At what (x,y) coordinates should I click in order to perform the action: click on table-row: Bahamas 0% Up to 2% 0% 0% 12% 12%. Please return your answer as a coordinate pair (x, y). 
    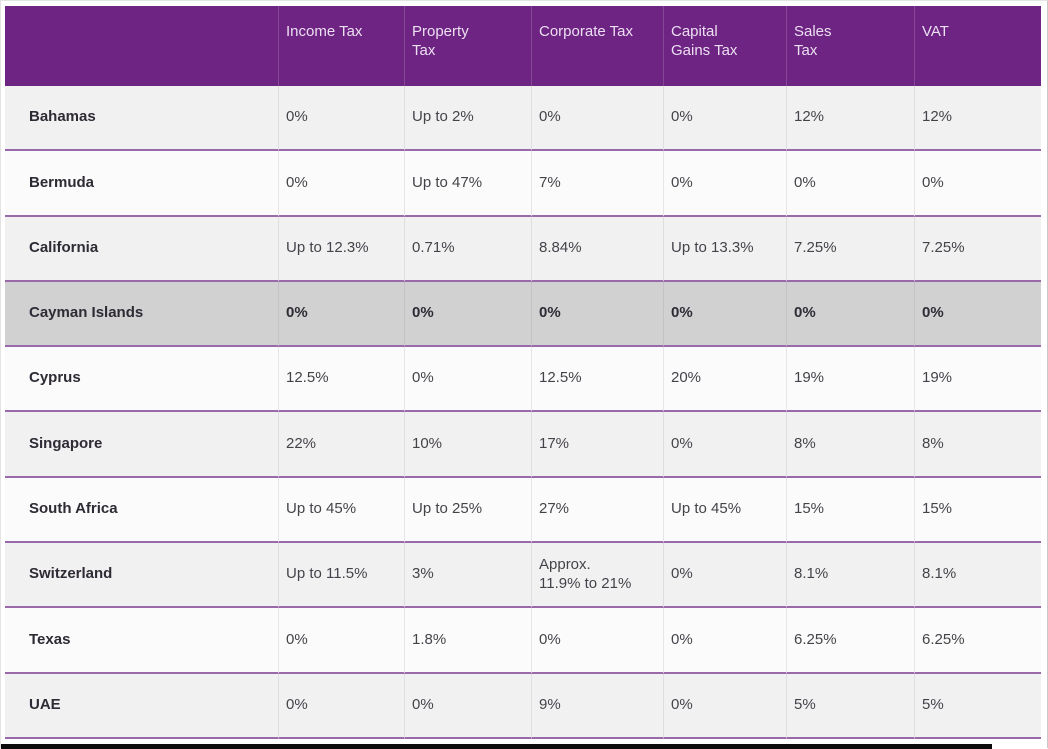
    Looking at the image, I should click on (523, 119).